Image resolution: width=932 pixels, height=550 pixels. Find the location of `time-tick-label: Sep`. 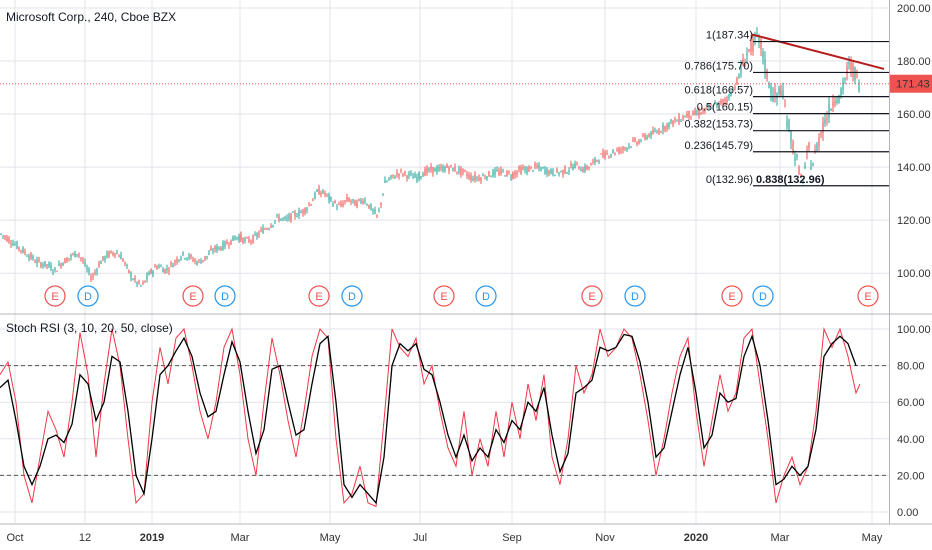

time-tick-label: Sep is located at coordinates (512, 538).